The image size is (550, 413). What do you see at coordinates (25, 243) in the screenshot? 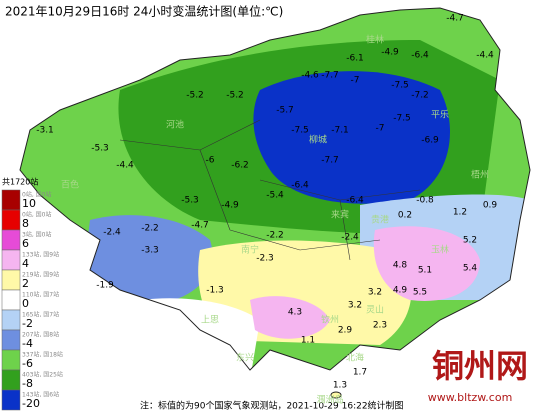
I see `legend-label: 6` at bounding box center [25, 243].